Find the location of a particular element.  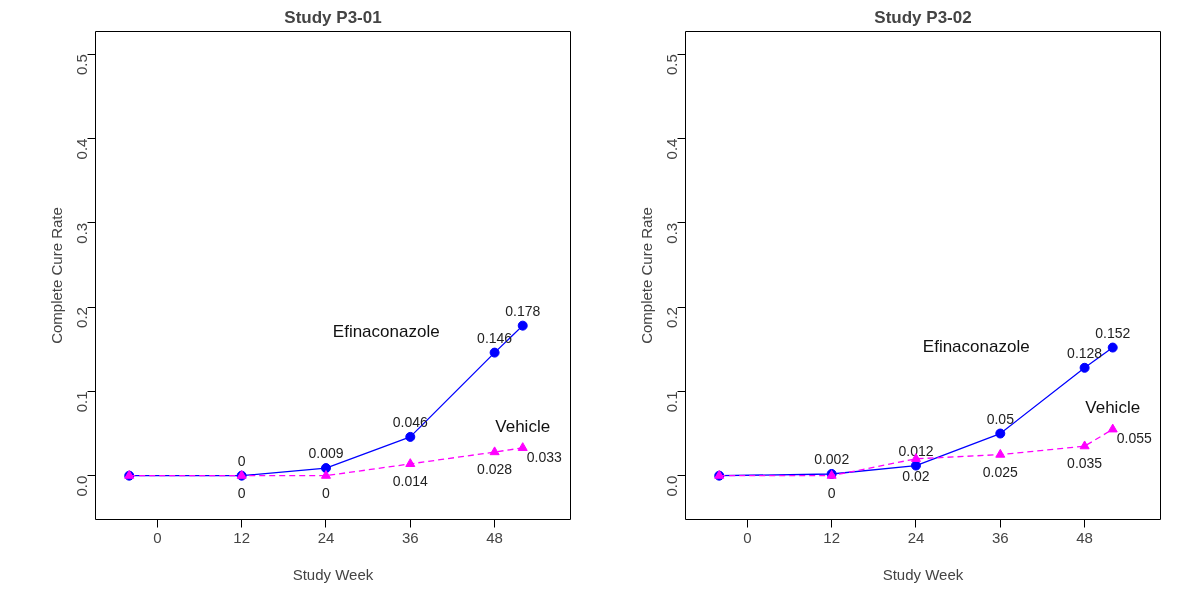

data-label: 0.035 is located at coordinates (1085, 463).